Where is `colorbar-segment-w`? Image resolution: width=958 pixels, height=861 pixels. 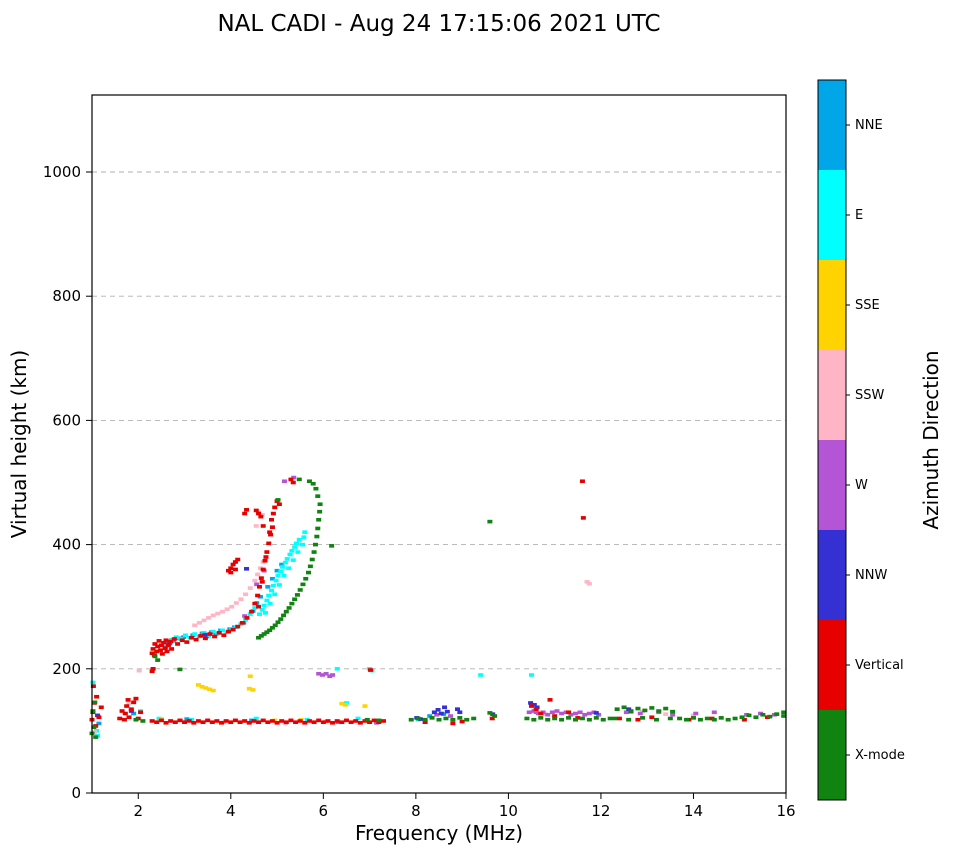
colorbar-segment-w is located at coordinates (832, 485).